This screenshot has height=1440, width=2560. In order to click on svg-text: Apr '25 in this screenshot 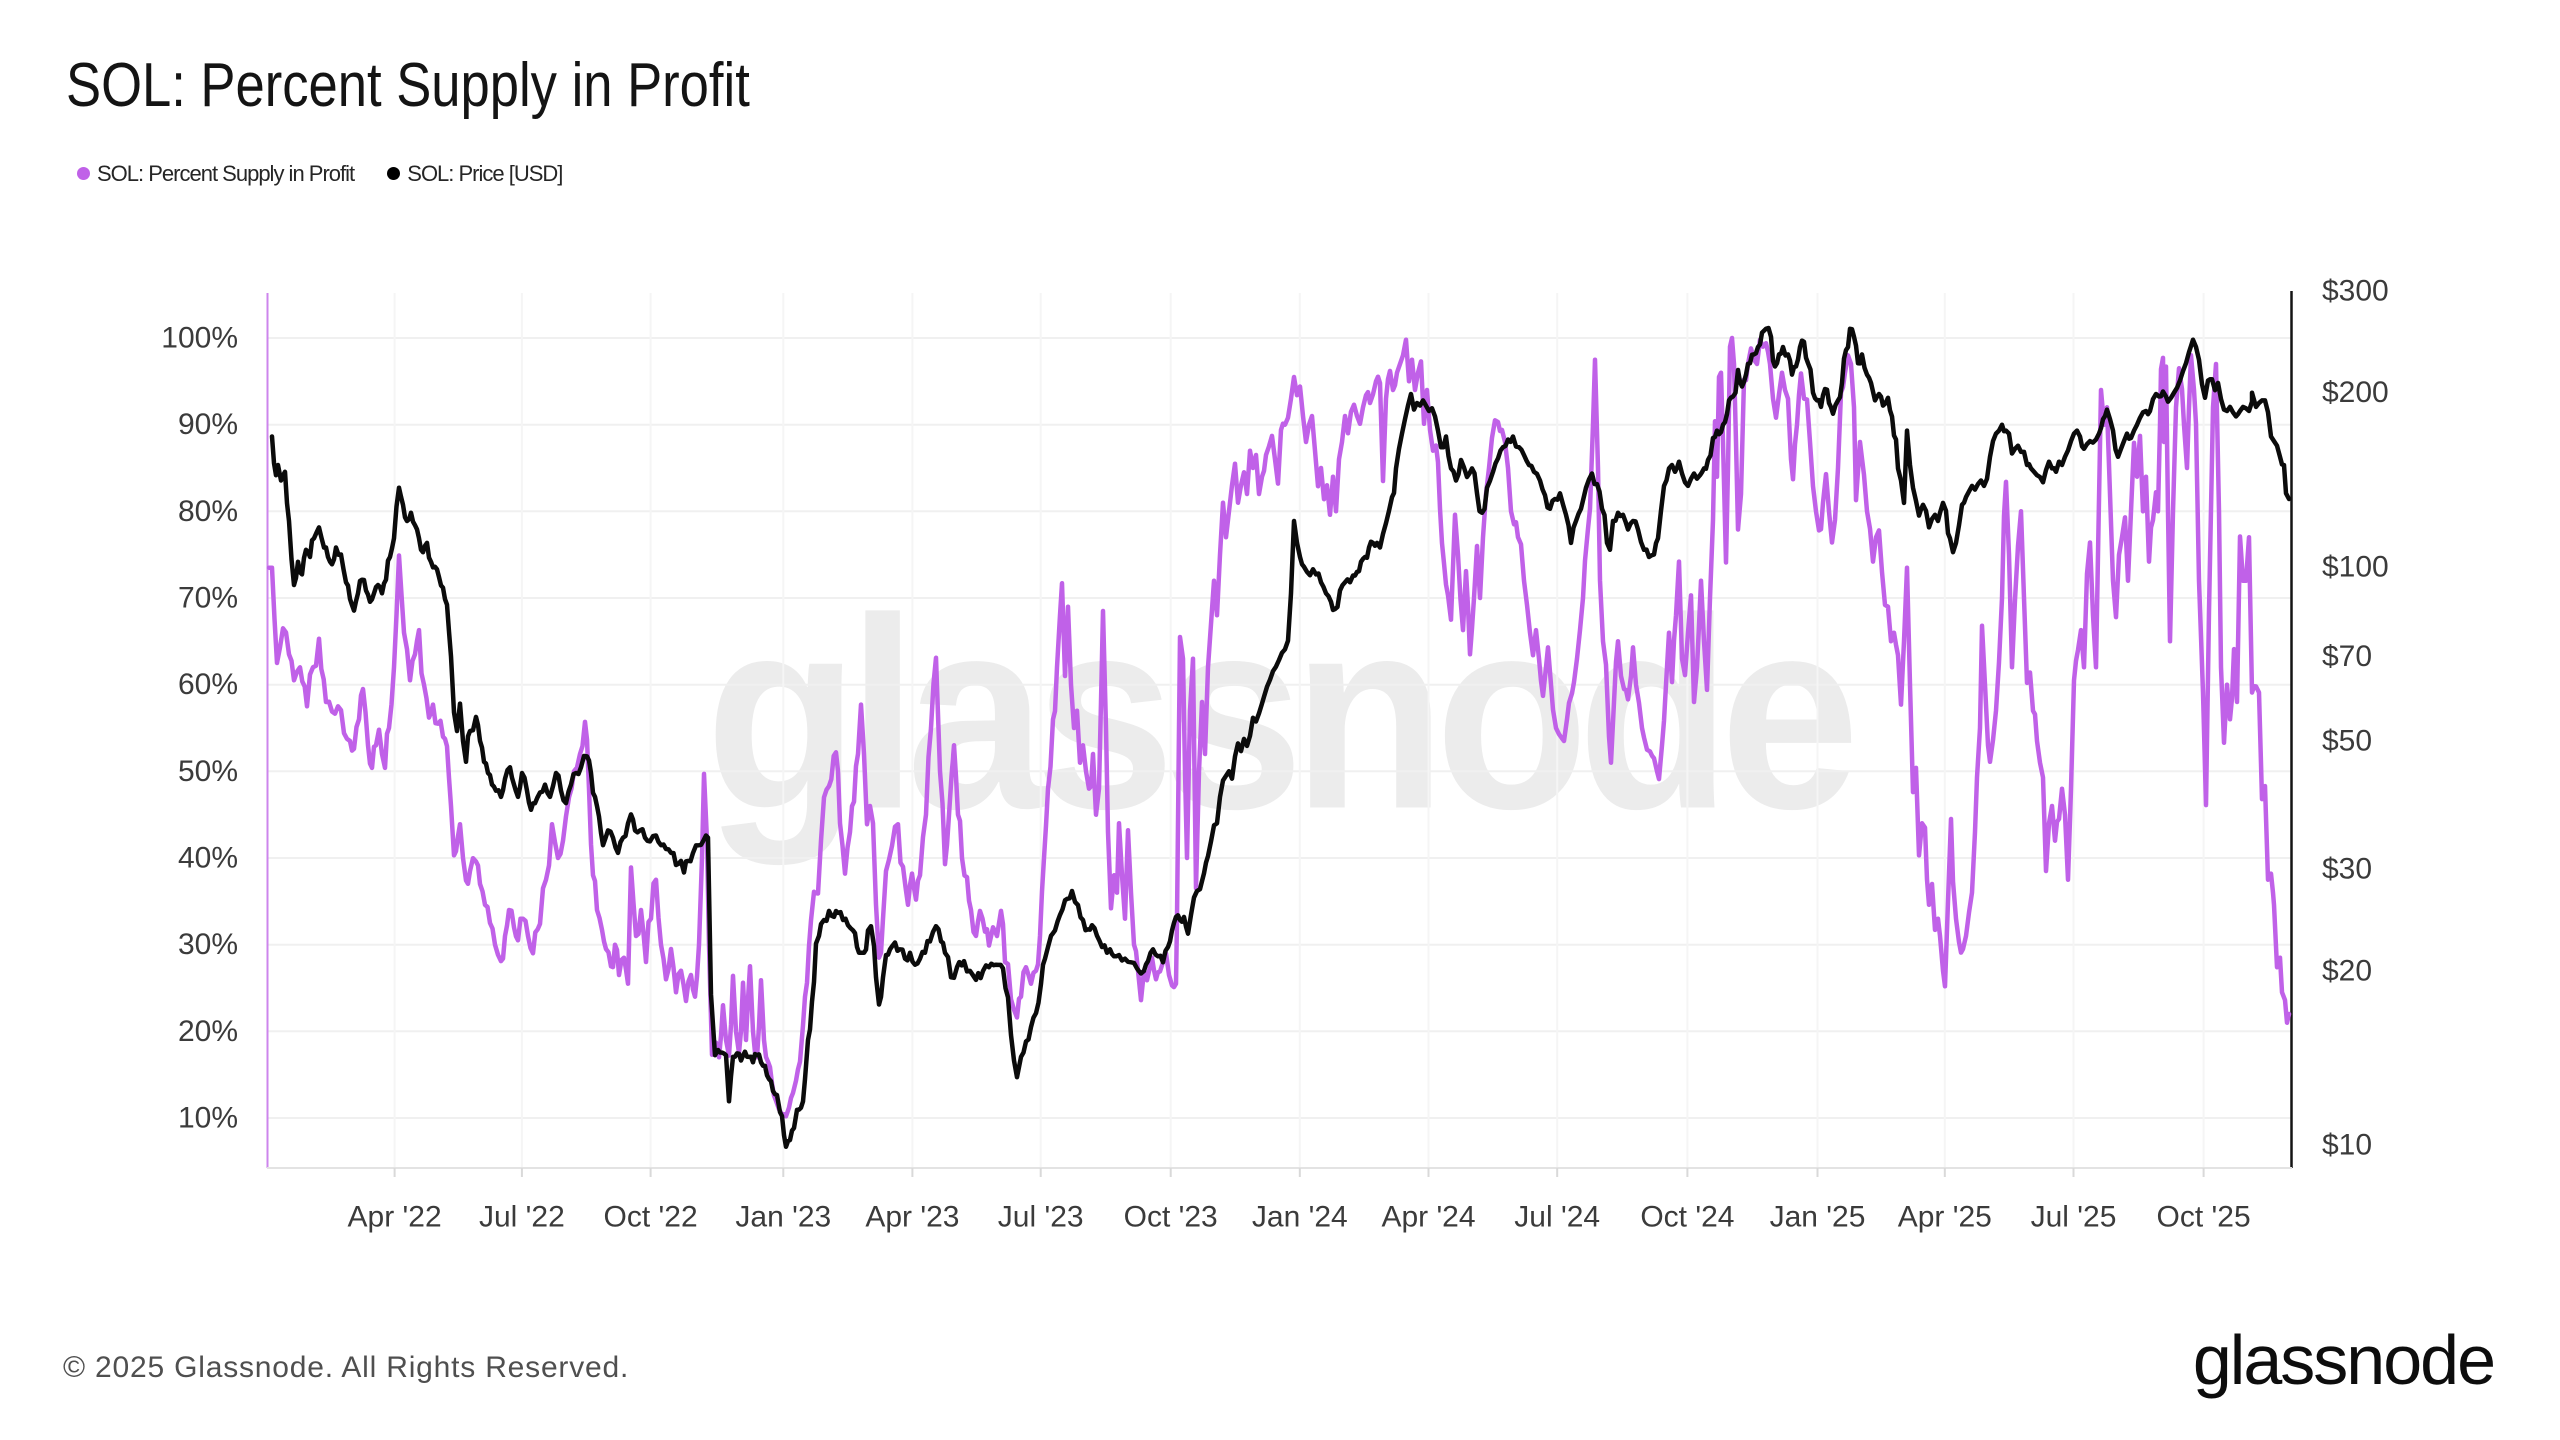, I will do `click(1945, 1217)`.